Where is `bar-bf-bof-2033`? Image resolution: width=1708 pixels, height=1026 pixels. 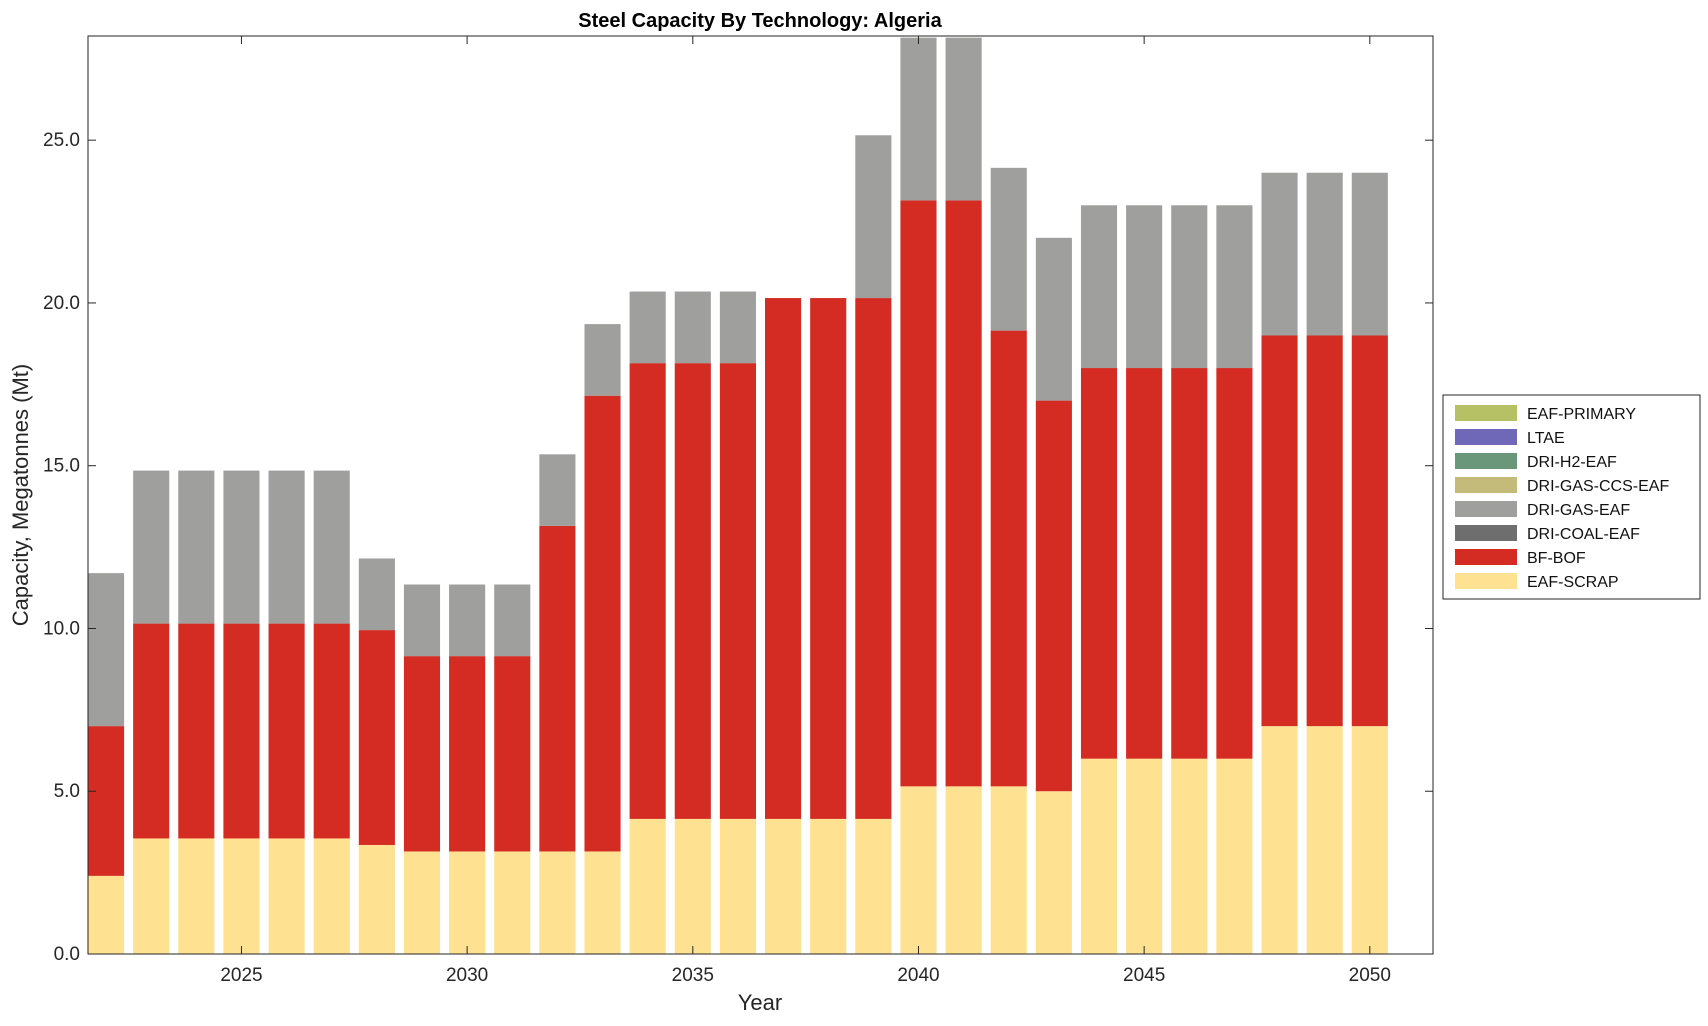 bar-bf-bof-2033 is located at coordinates (602, 623).